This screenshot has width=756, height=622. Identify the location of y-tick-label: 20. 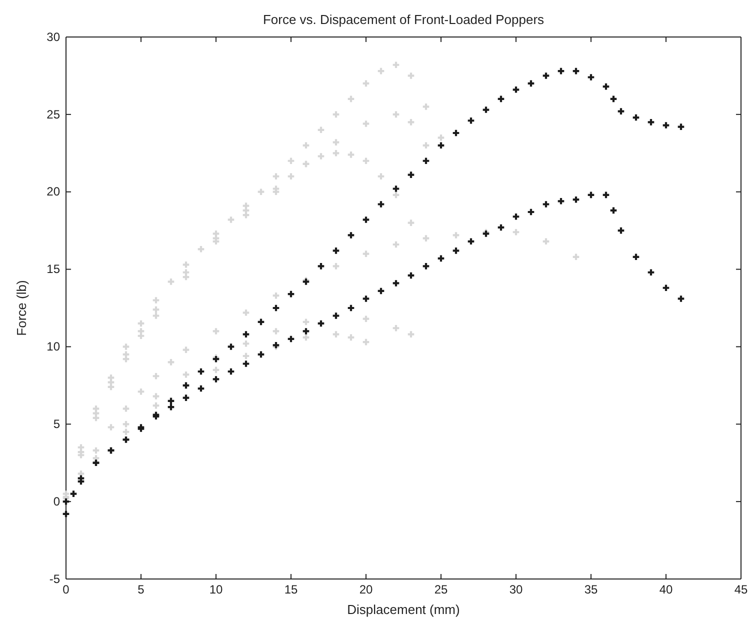
(53, 191).